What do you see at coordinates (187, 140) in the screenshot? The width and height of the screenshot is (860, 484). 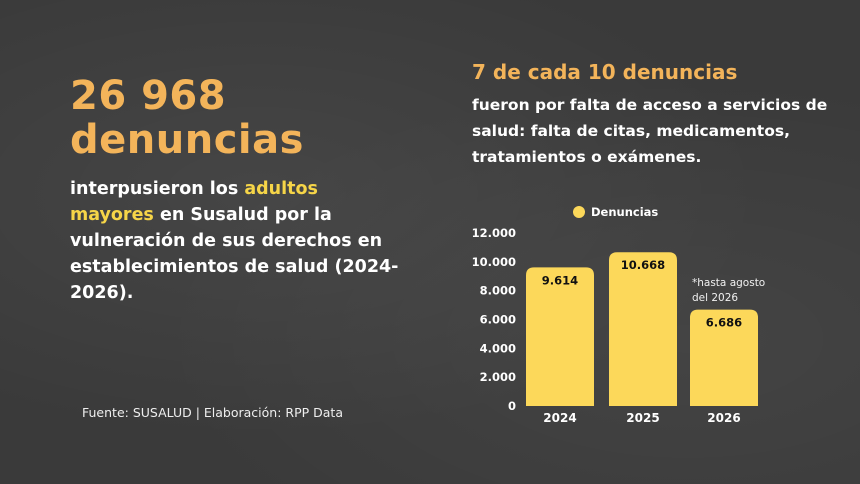 I see `headline-word: denuncias` at bounding box center [187, 140].